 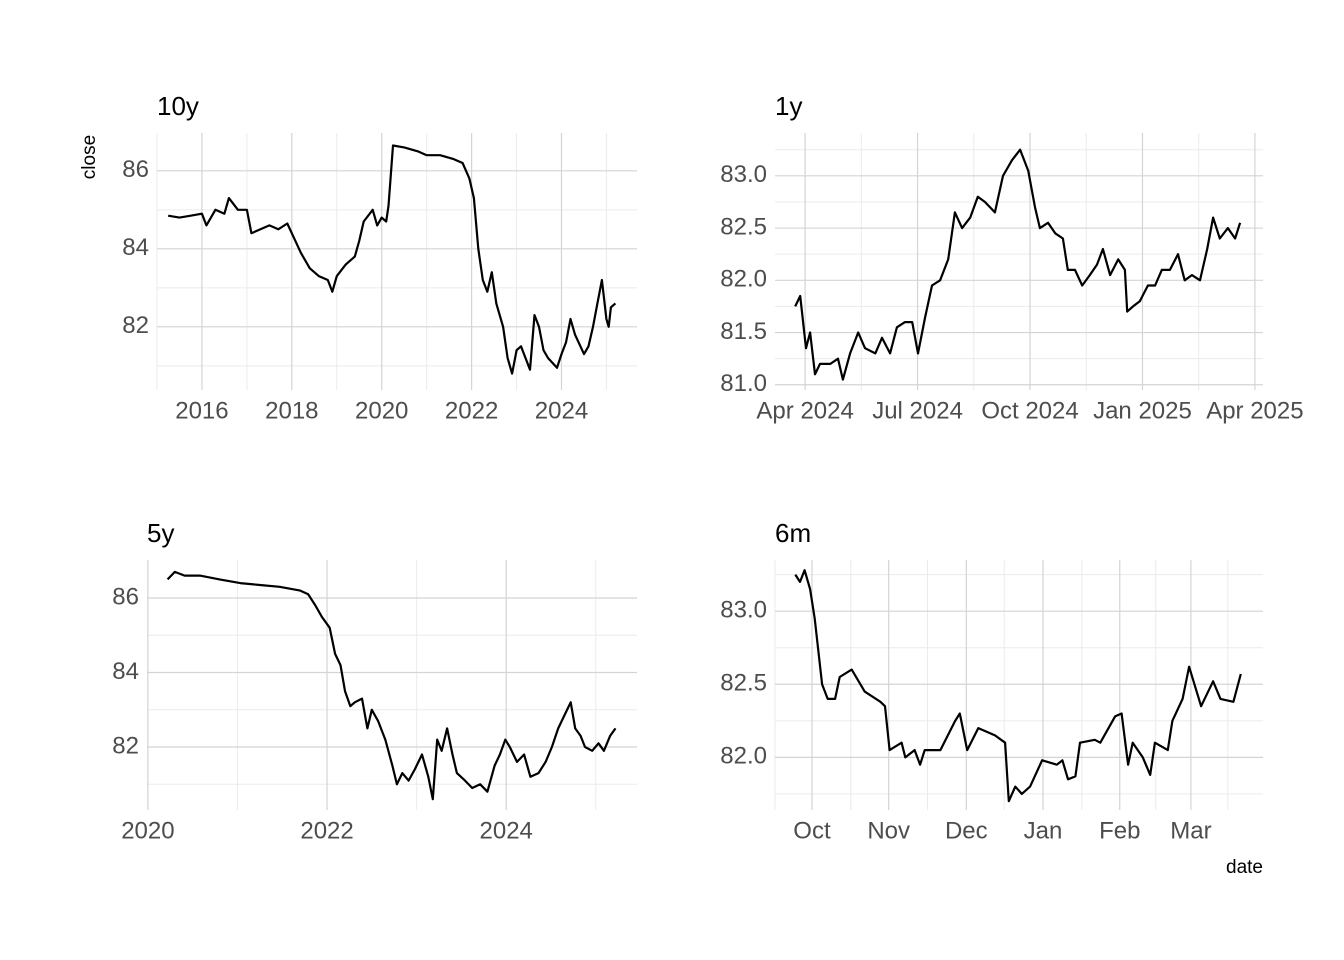 I want to click on x-tick-label: 2018, so click(x=291, y=410).